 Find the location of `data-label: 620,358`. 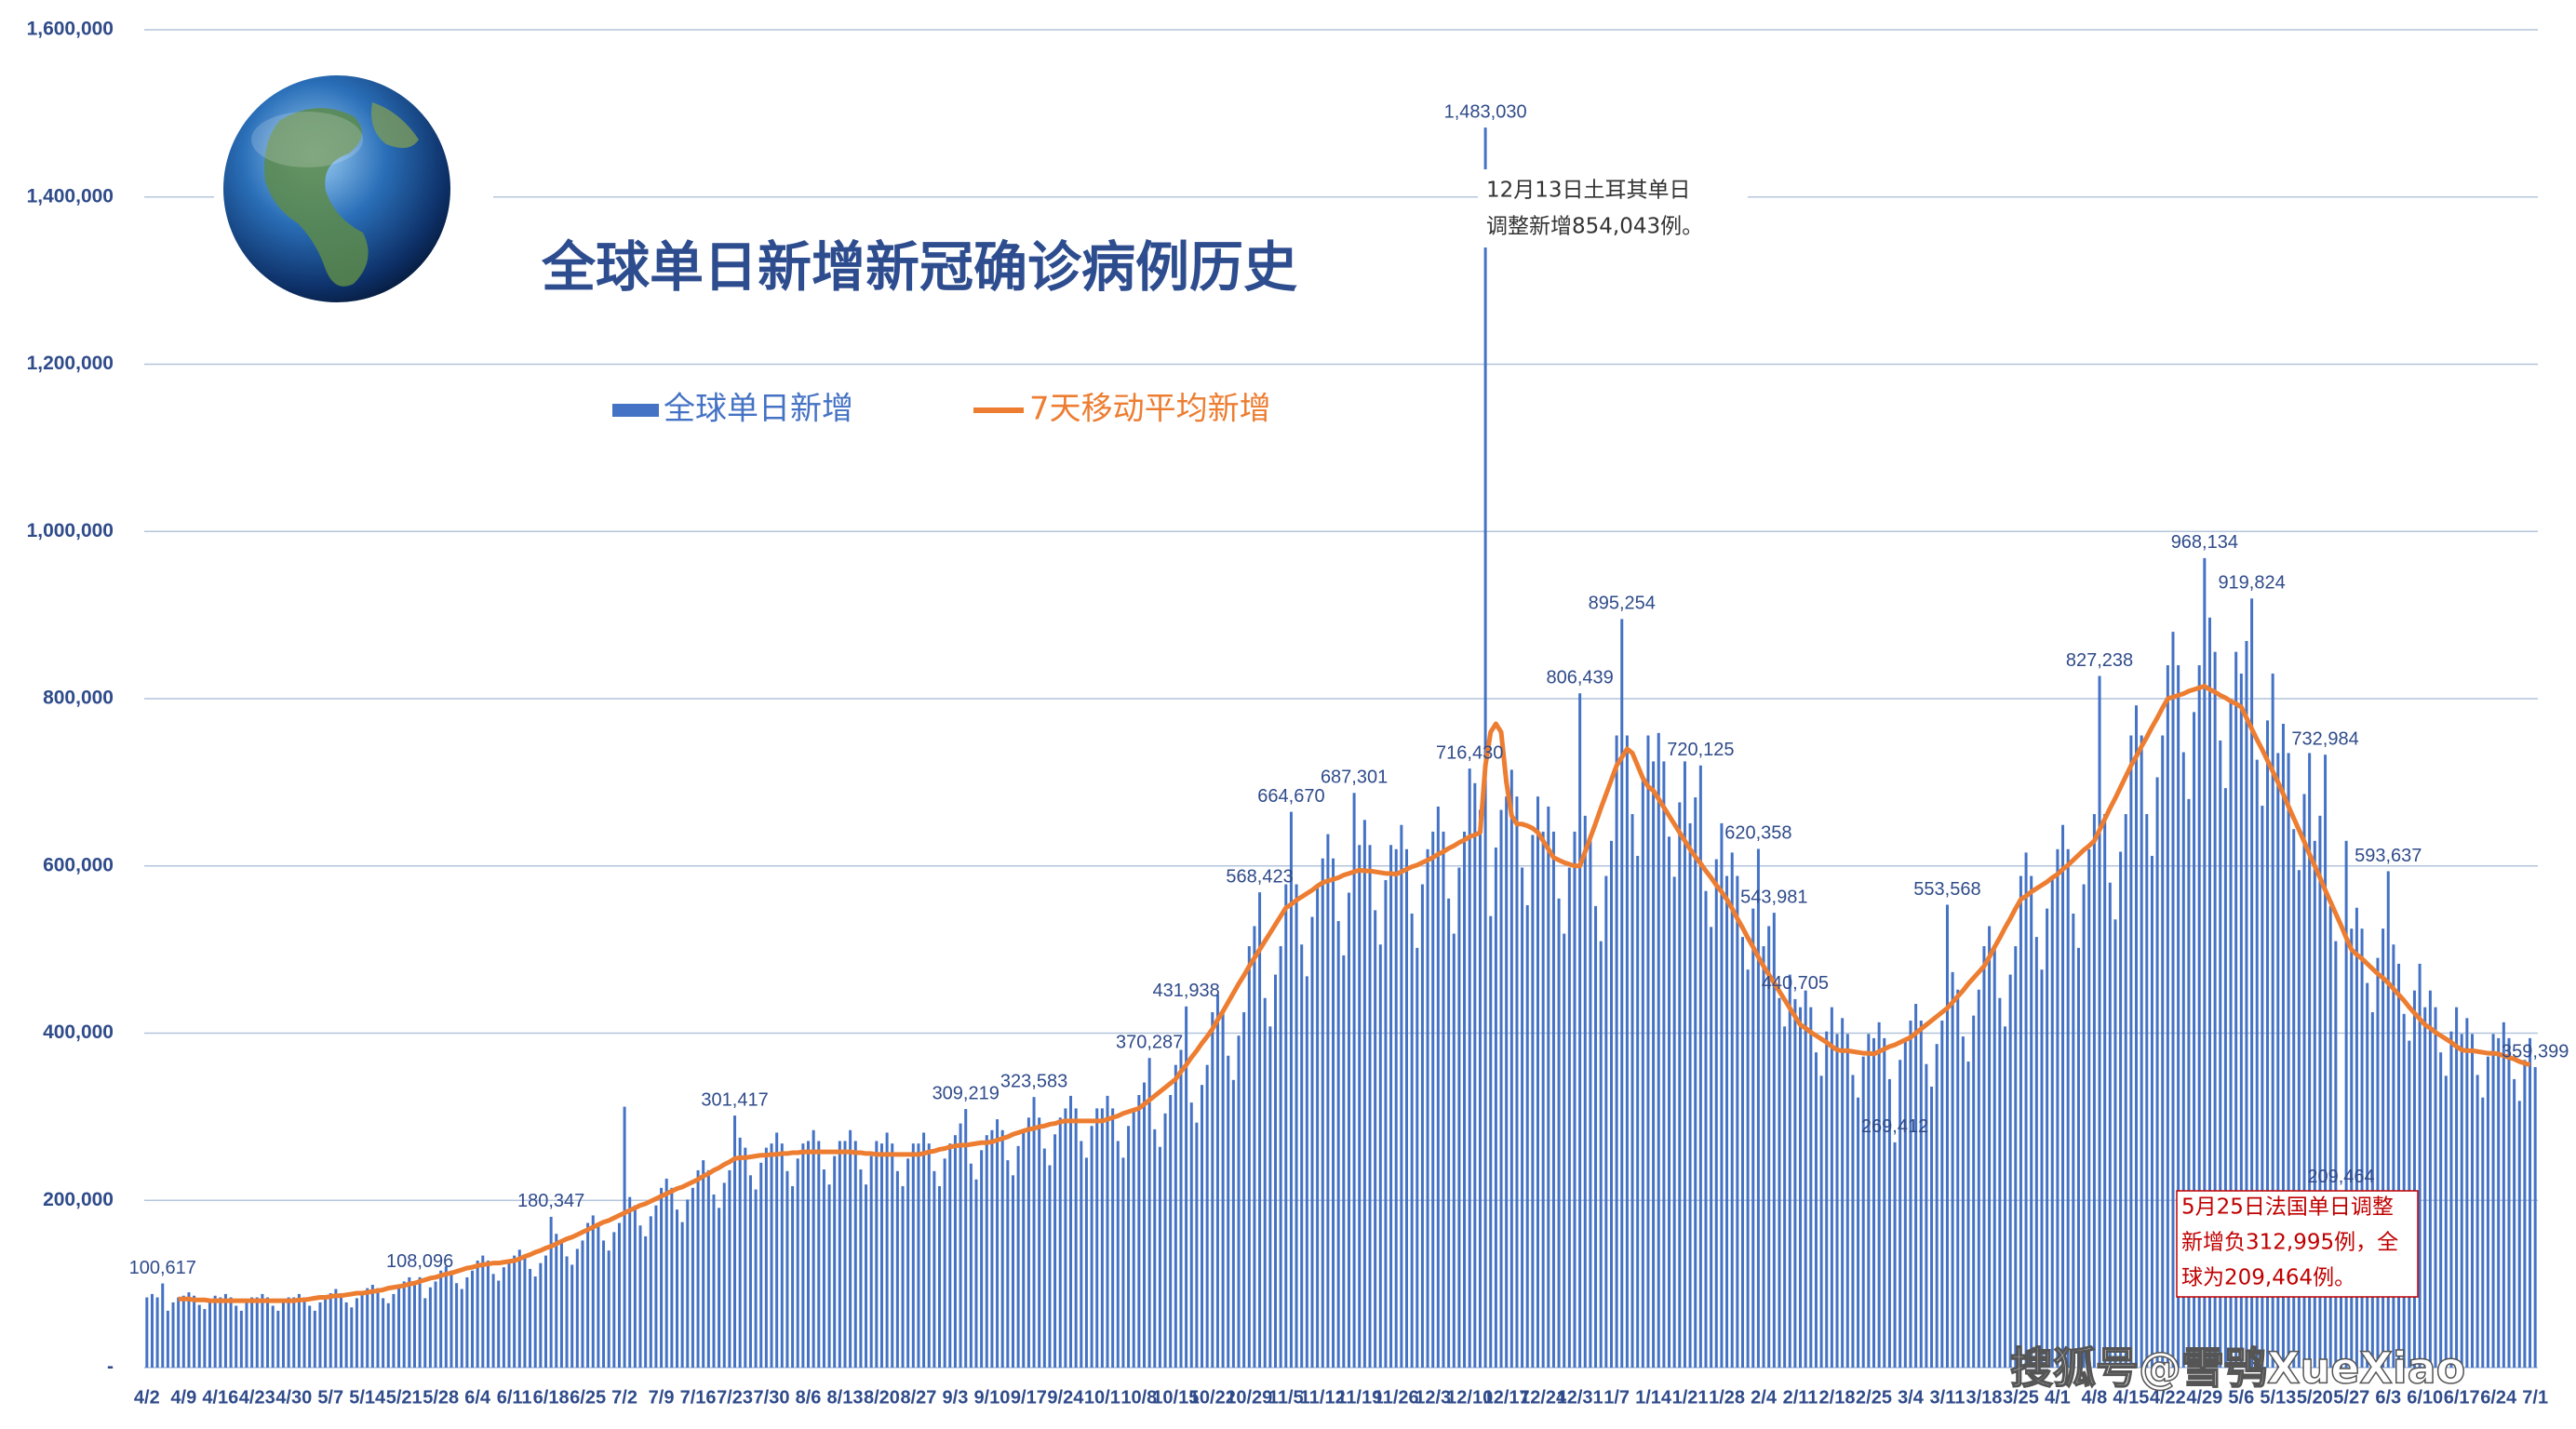

data-label: 620,358 is located at coordinates (1757, 833).